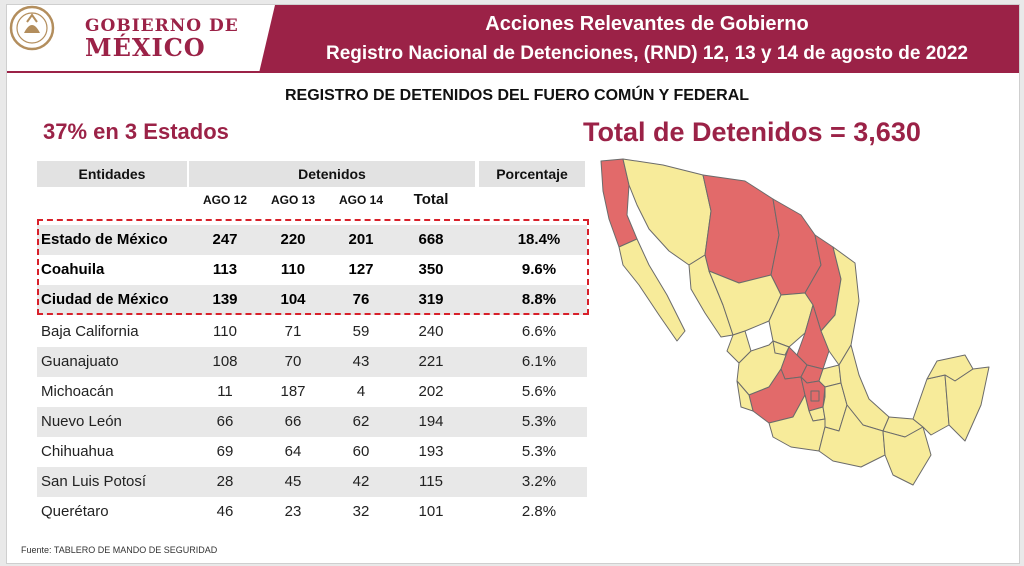  I want to click on cell-ago14: 43, so click(361, 361).